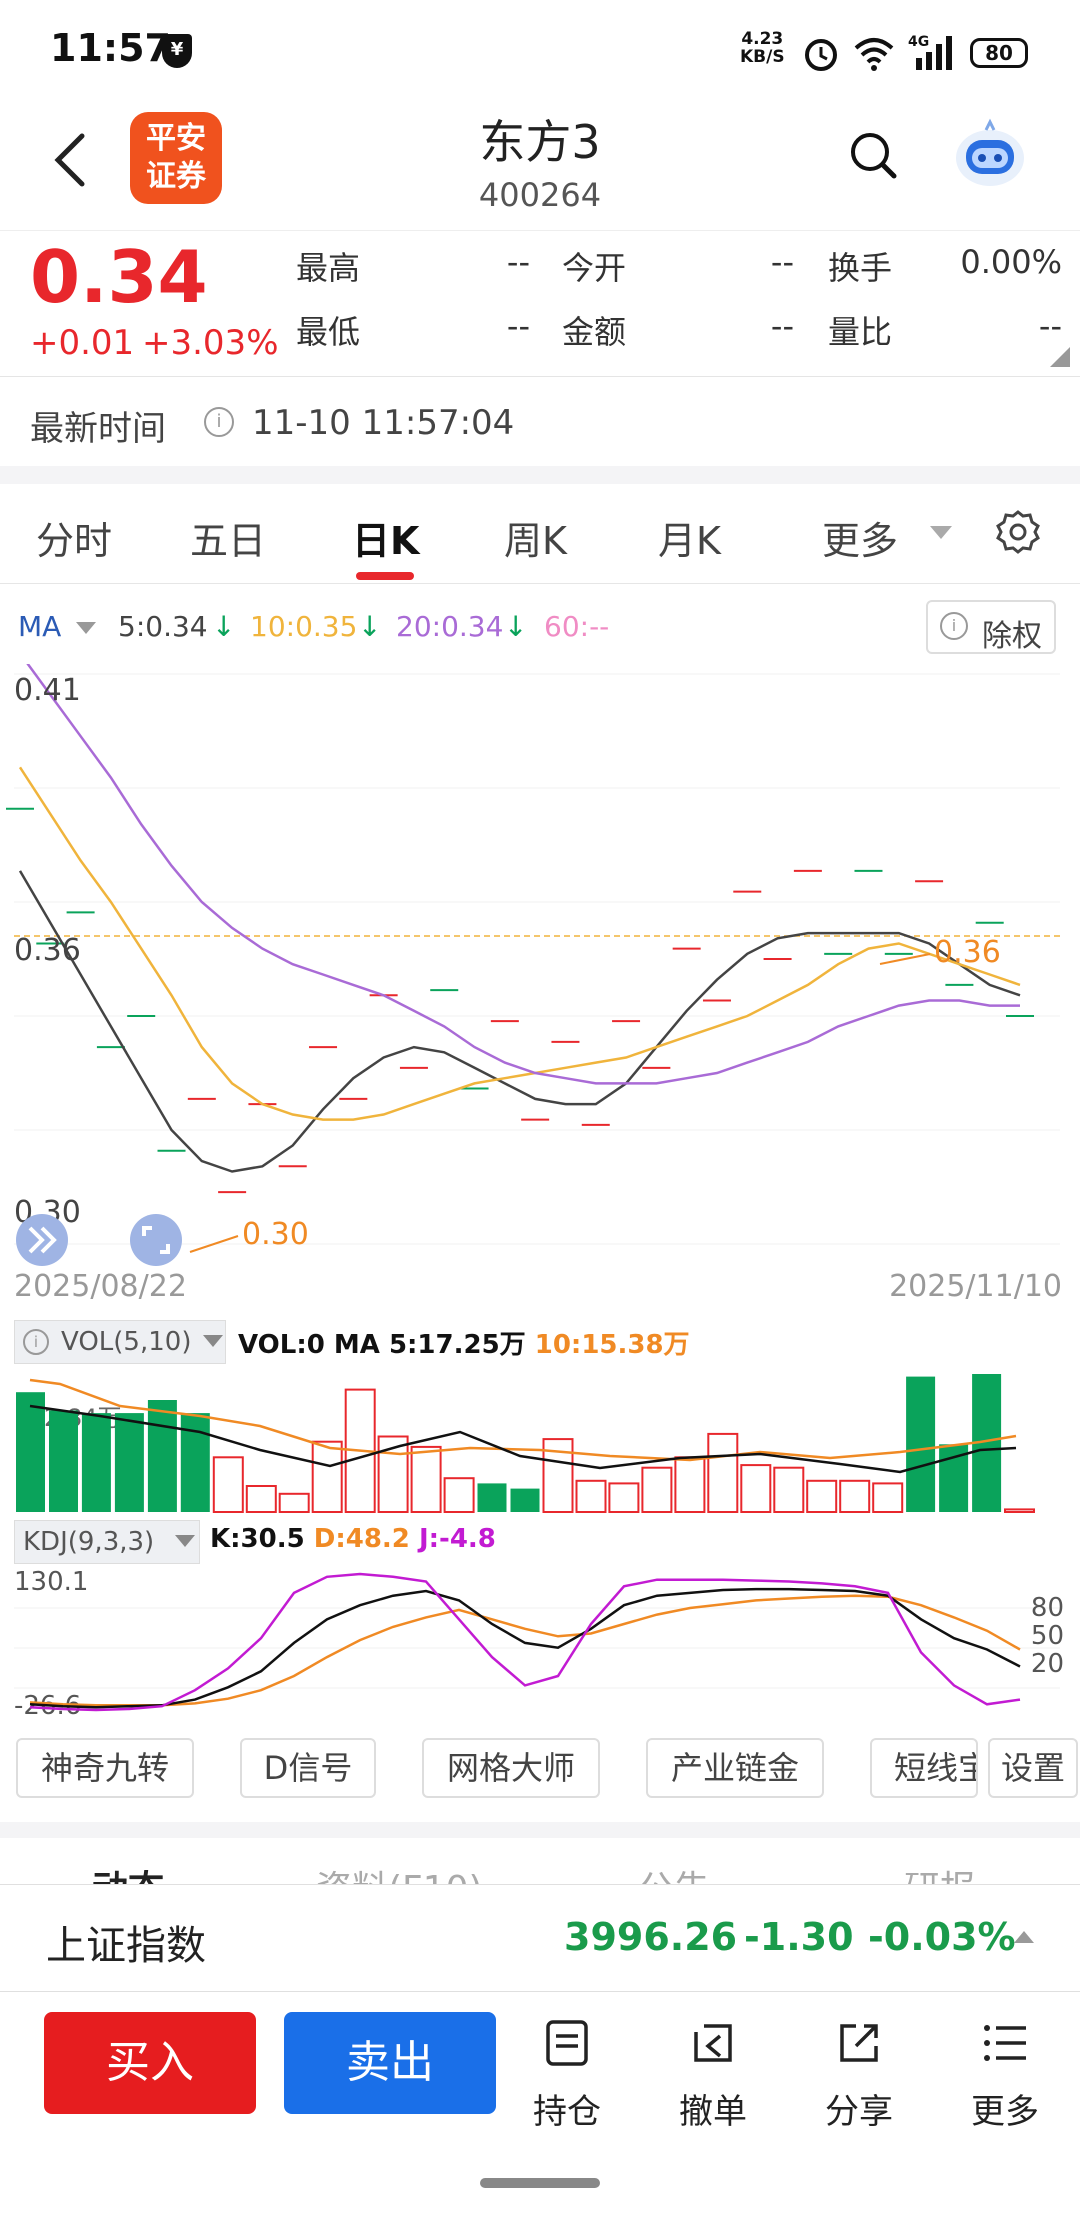  I want to click on high-marker-label: 0.36, so click(967, 952).